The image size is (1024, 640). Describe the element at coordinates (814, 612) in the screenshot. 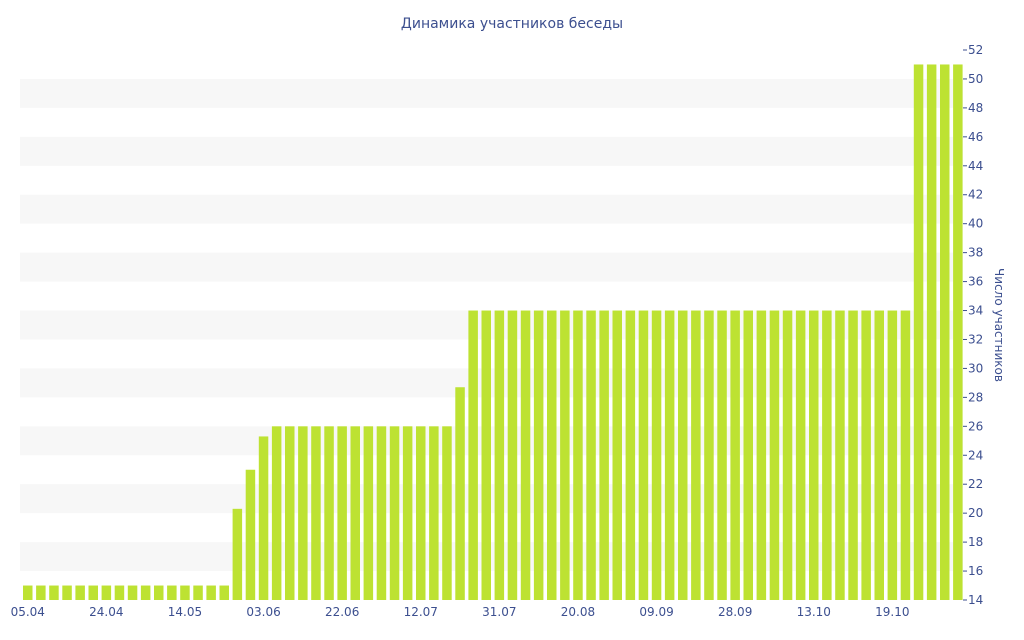

I see `x-tick-label: 13.10` at that location.